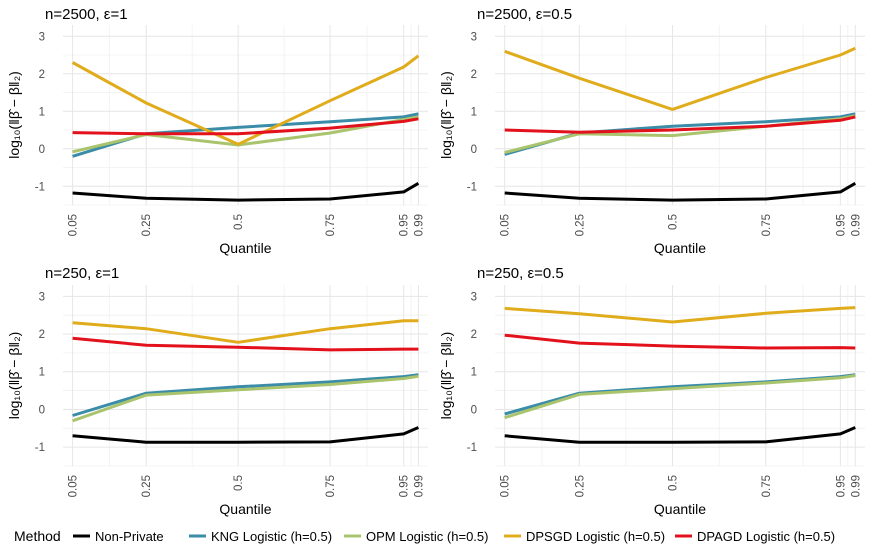  Describe the element at coordinates (524, 14) in the screenshot. I see `panel-title: n=2500, ε=0.5` at that location.